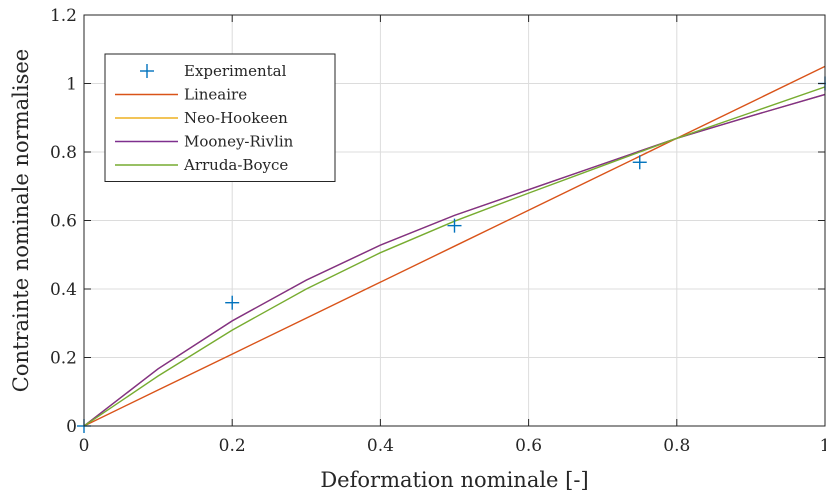 Image resolution: width=826 pixels, height=495 pixels. What do you see at coordinates (84, 446) in the screenshot?
I see `x-tick-label: 0` at bounding box center [84, 446].